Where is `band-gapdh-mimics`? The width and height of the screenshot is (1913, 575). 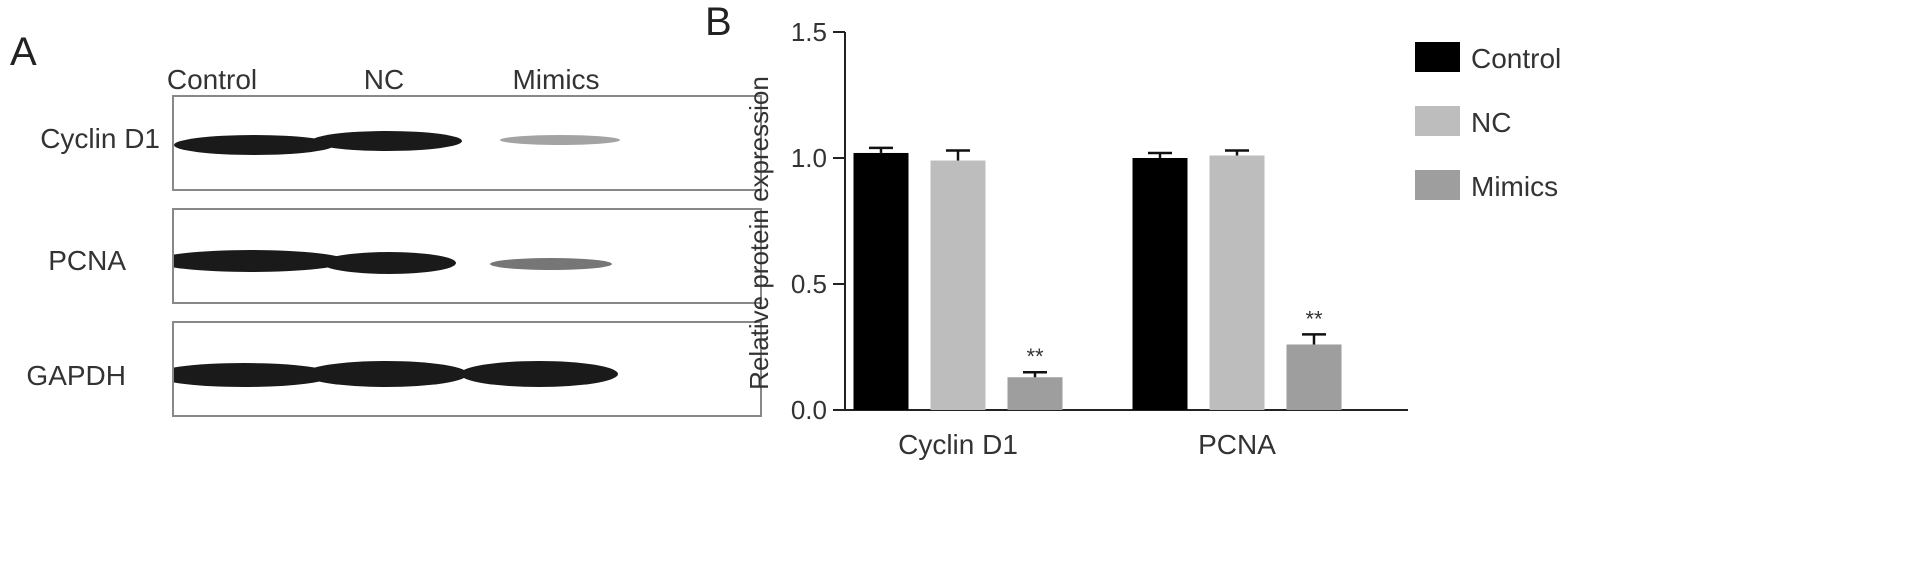 band-gapdh-mimics is located at coordinates (539, 374).